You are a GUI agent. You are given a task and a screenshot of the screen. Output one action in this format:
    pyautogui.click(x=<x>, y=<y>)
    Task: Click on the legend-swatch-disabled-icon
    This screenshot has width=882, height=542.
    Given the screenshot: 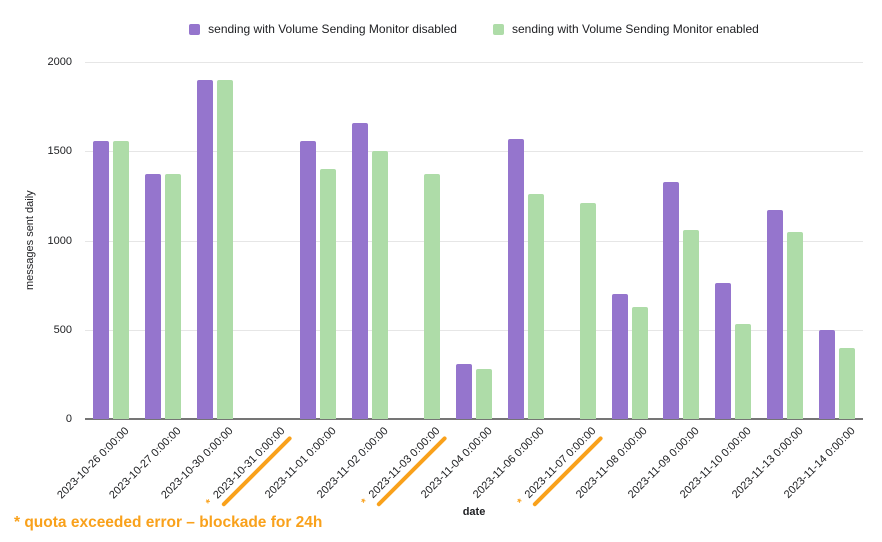 What is the action you would take?
    pyautogui.click(x=195, y=29)
    